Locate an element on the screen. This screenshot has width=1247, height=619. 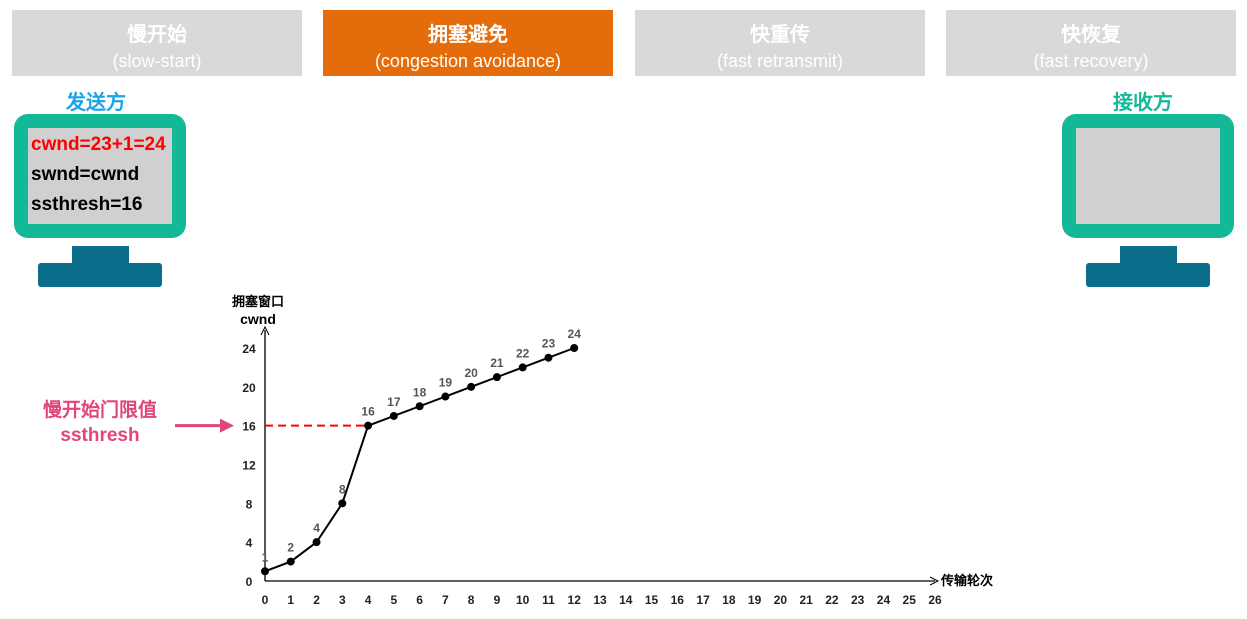
tab-title: 拥塞避免 is located at coordinates (468, 35).